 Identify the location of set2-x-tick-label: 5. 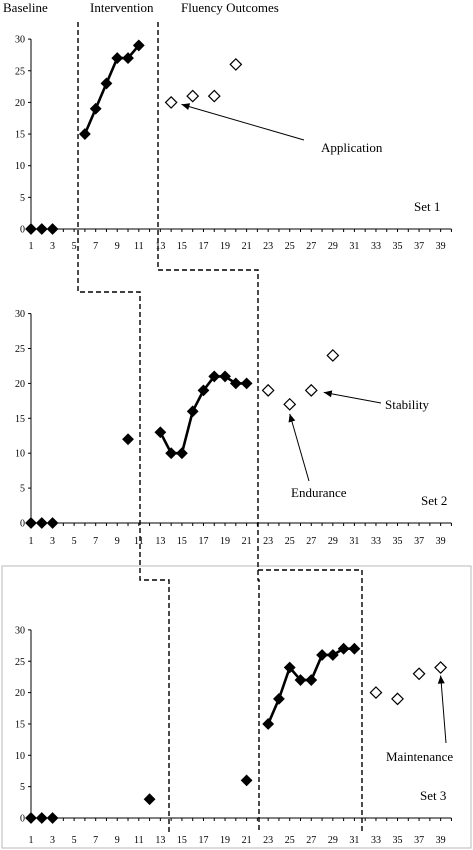
(74, 541).